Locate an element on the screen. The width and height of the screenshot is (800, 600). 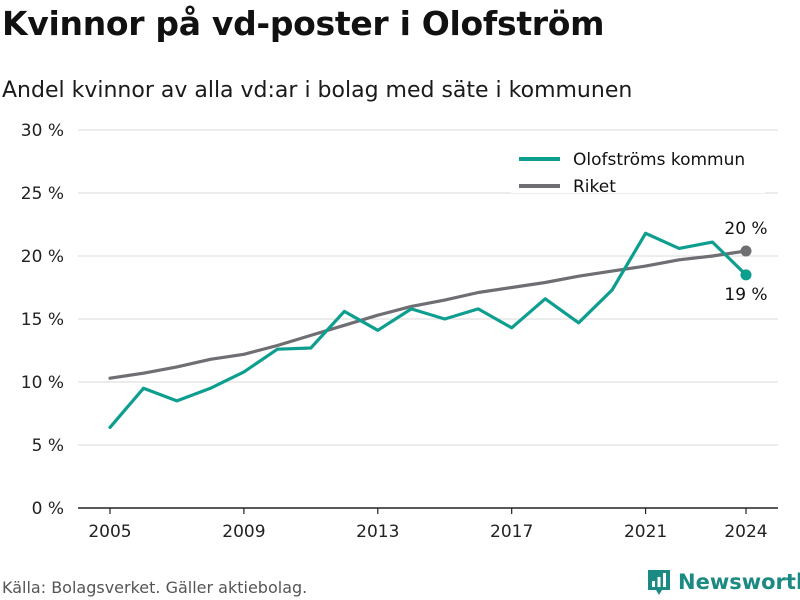
endpoint-marker-riket is located at coordinates (746, 251).